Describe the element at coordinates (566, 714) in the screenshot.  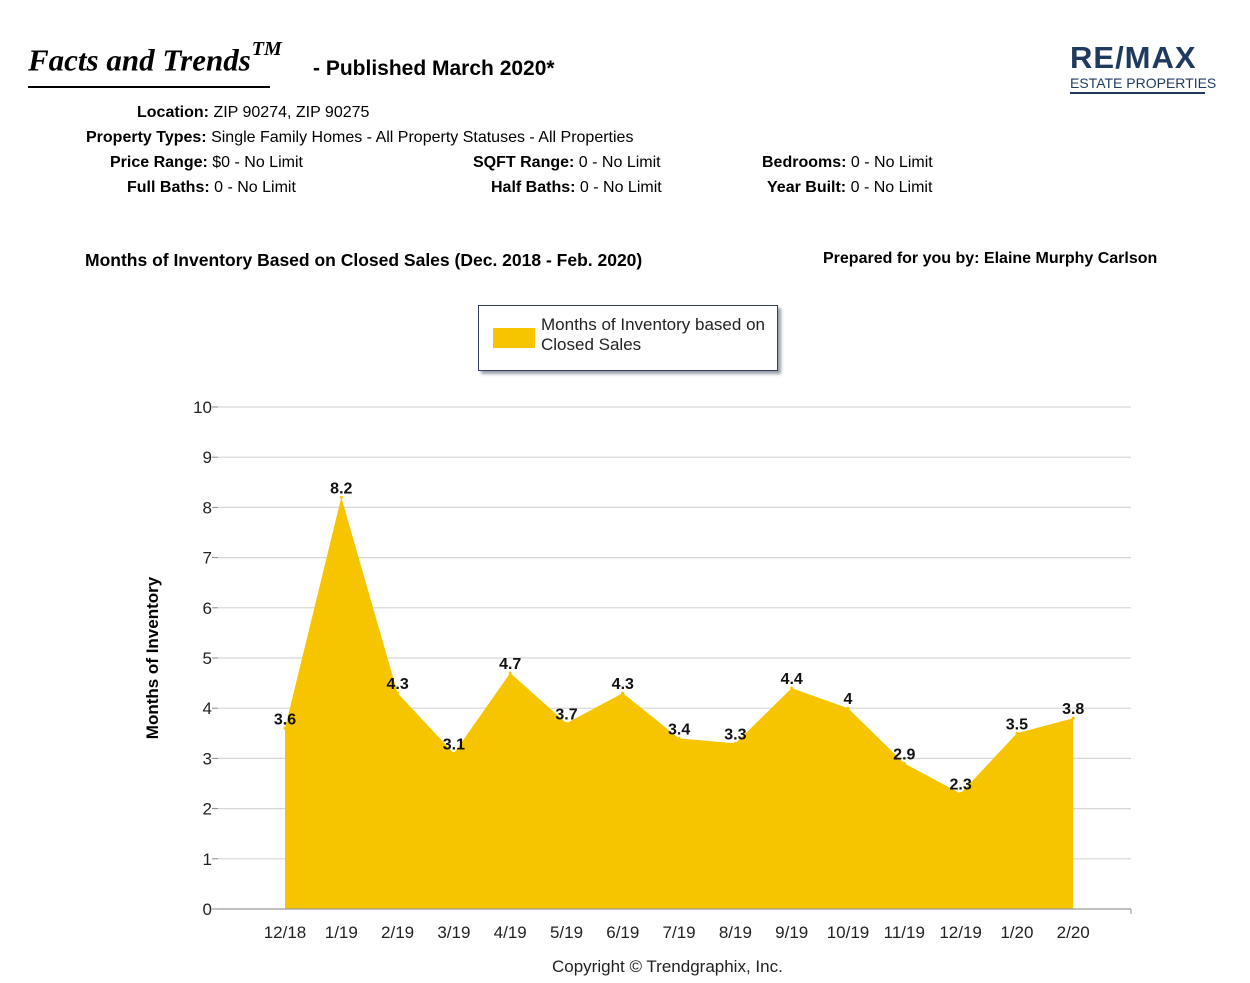
I see `data-label-5-19: 3.7` at that location.